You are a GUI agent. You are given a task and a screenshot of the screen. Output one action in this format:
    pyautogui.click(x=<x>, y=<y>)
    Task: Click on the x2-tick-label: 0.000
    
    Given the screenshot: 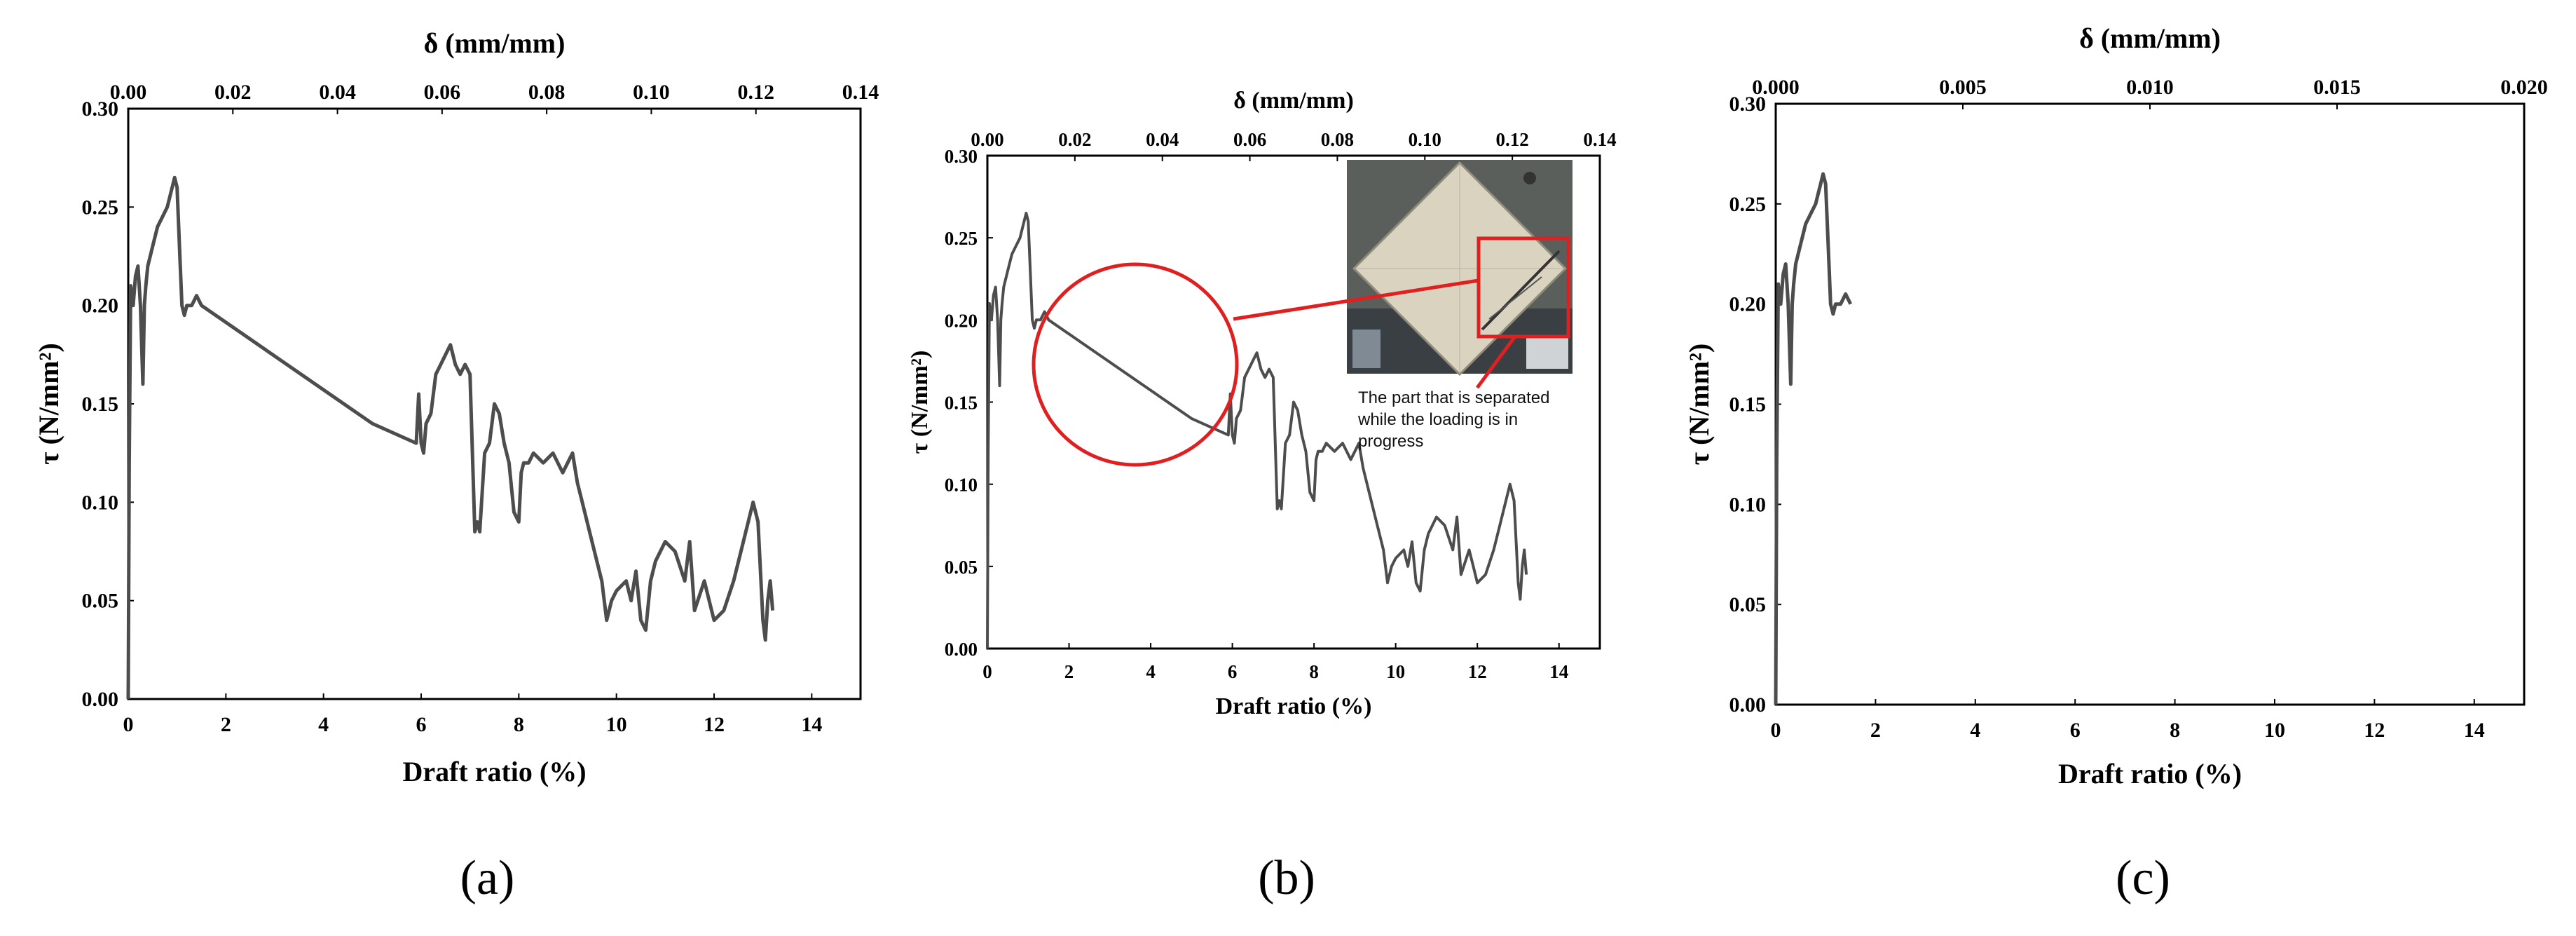 What is the action you would take?
    pyautogui.click(x=1776, y=87)
    